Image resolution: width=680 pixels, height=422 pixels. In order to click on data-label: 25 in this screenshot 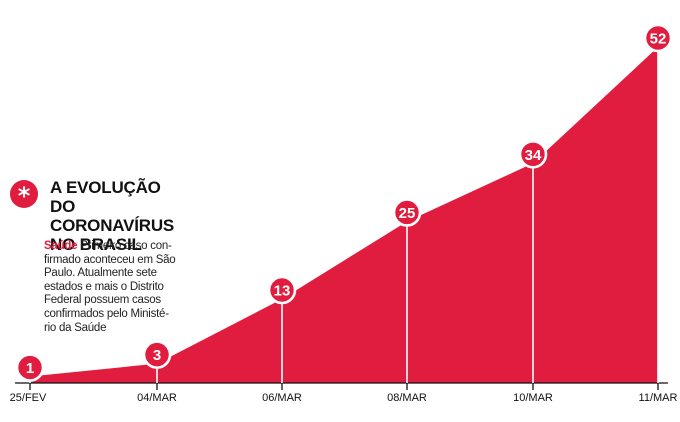, I will do `click(407, 213)`.